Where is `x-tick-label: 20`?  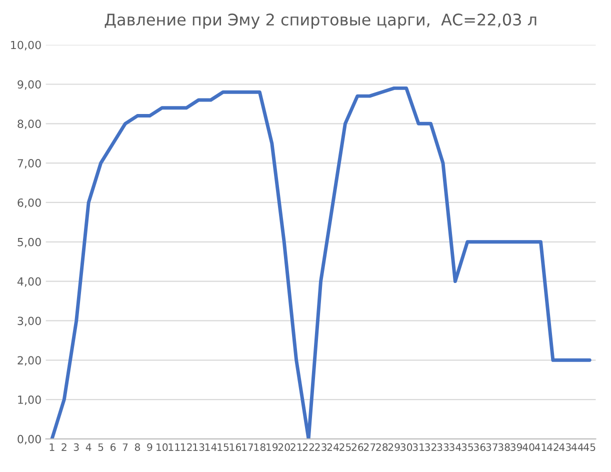
x-tick-label: 20 is located at coordinates (284, 447).